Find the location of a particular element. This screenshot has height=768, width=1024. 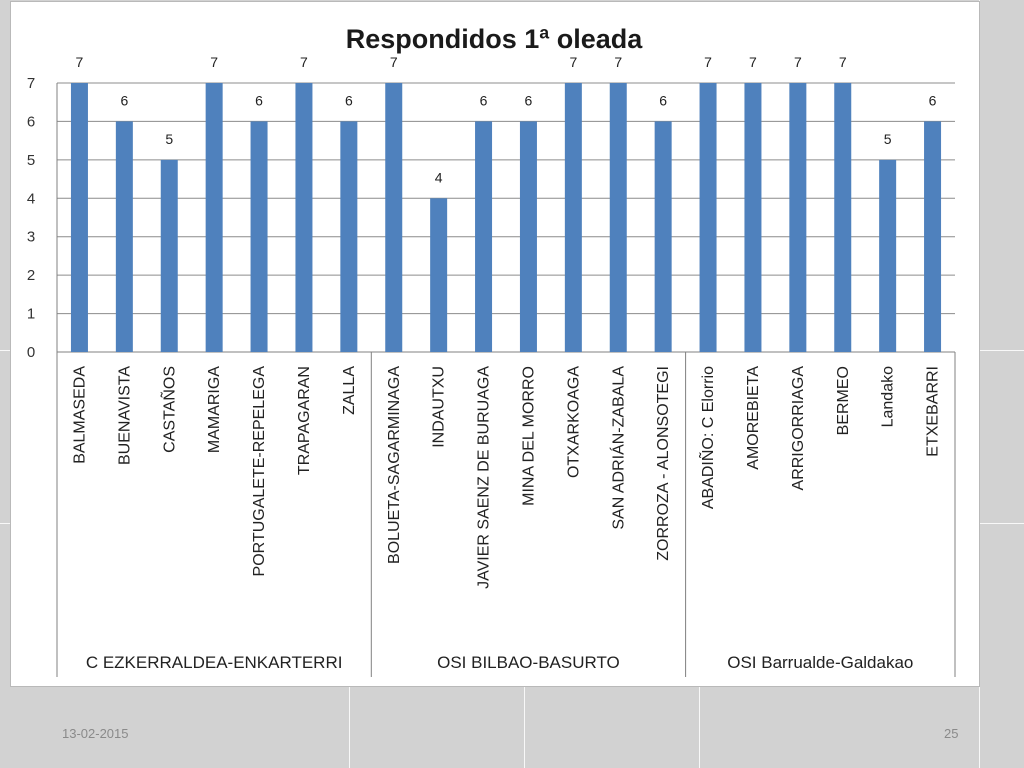

x-tick-label: ABADIÑO: C Elorrio is located at coordinates (707, 437).